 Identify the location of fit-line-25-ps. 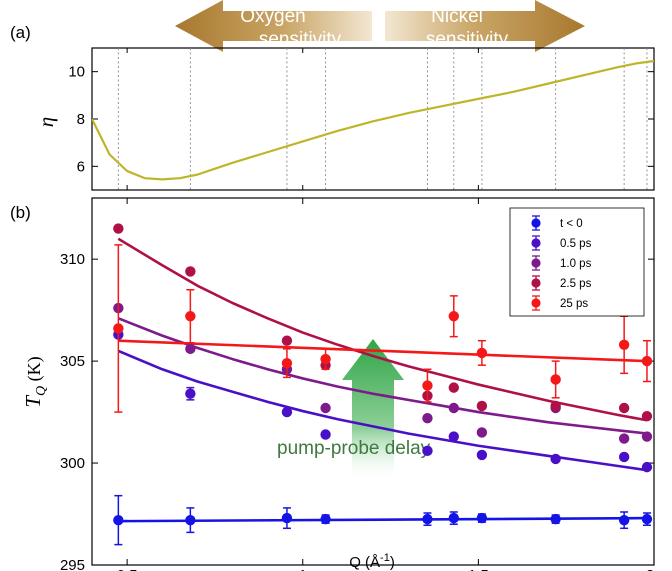
(383, 351).